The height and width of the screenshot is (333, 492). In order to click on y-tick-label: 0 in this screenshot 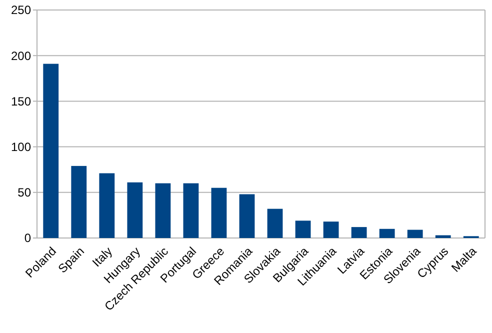, I will do `click(28, 238)`.